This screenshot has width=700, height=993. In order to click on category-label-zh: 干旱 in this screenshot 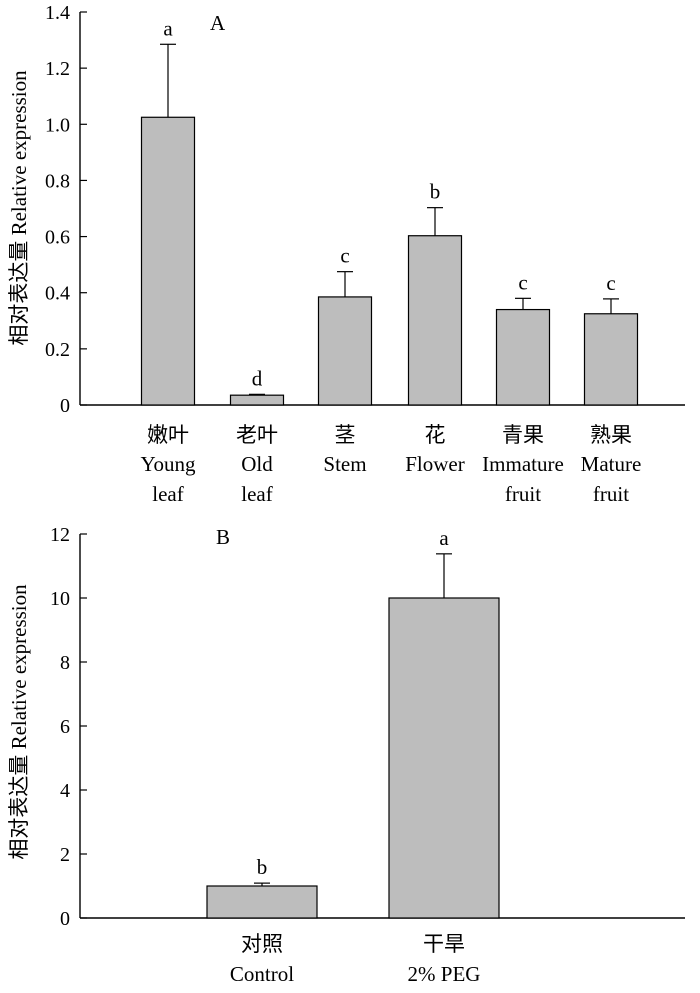, I will do `click(444, 944)`.